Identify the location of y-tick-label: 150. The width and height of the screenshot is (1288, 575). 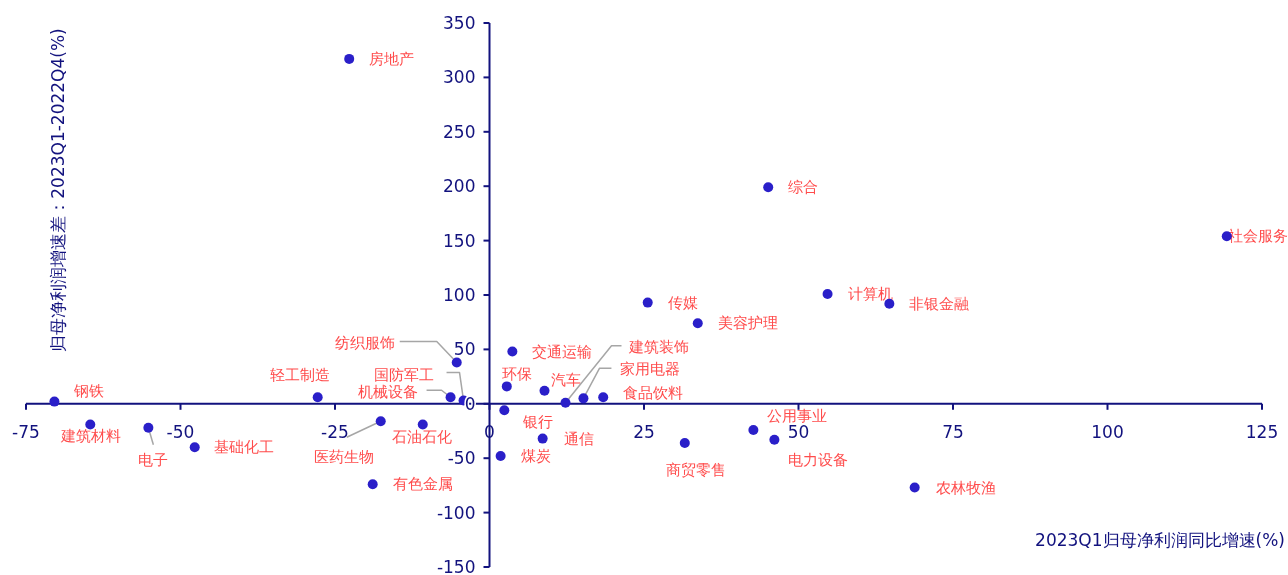
(459, 240).